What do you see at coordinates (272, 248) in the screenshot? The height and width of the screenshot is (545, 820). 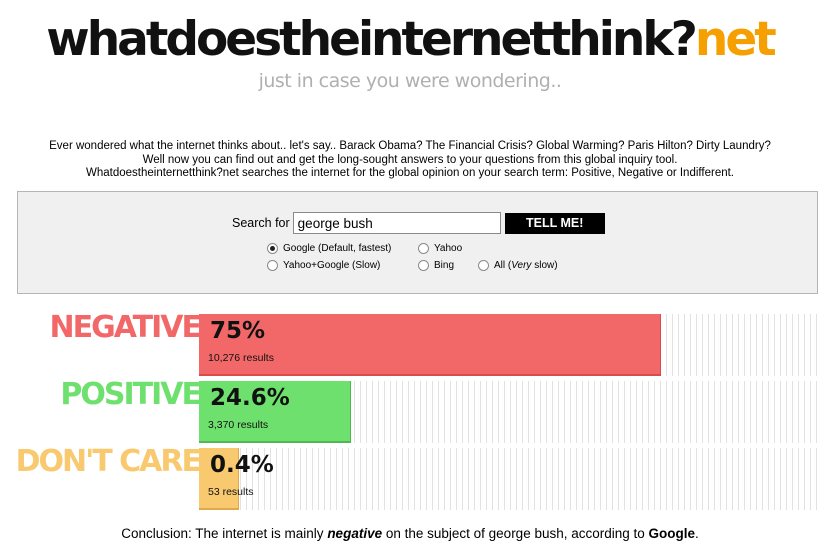 I see `radio-google` at bounding box center [272, 248].